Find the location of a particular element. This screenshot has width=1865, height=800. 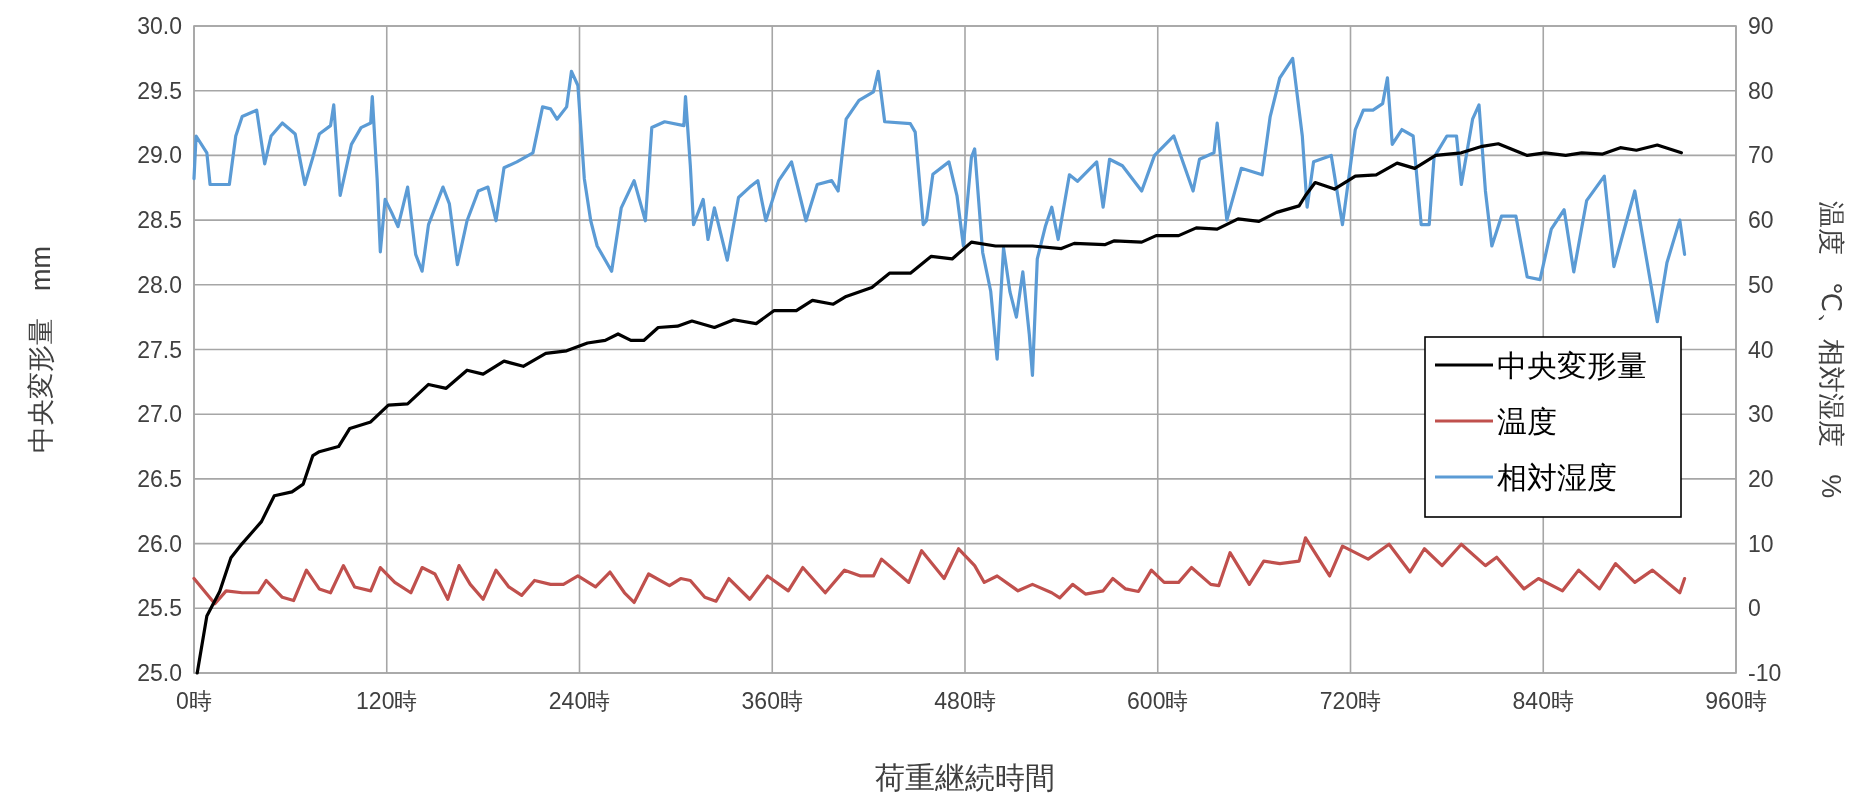

y2-tick-label: 10 is located at coordinates (1761, 543).